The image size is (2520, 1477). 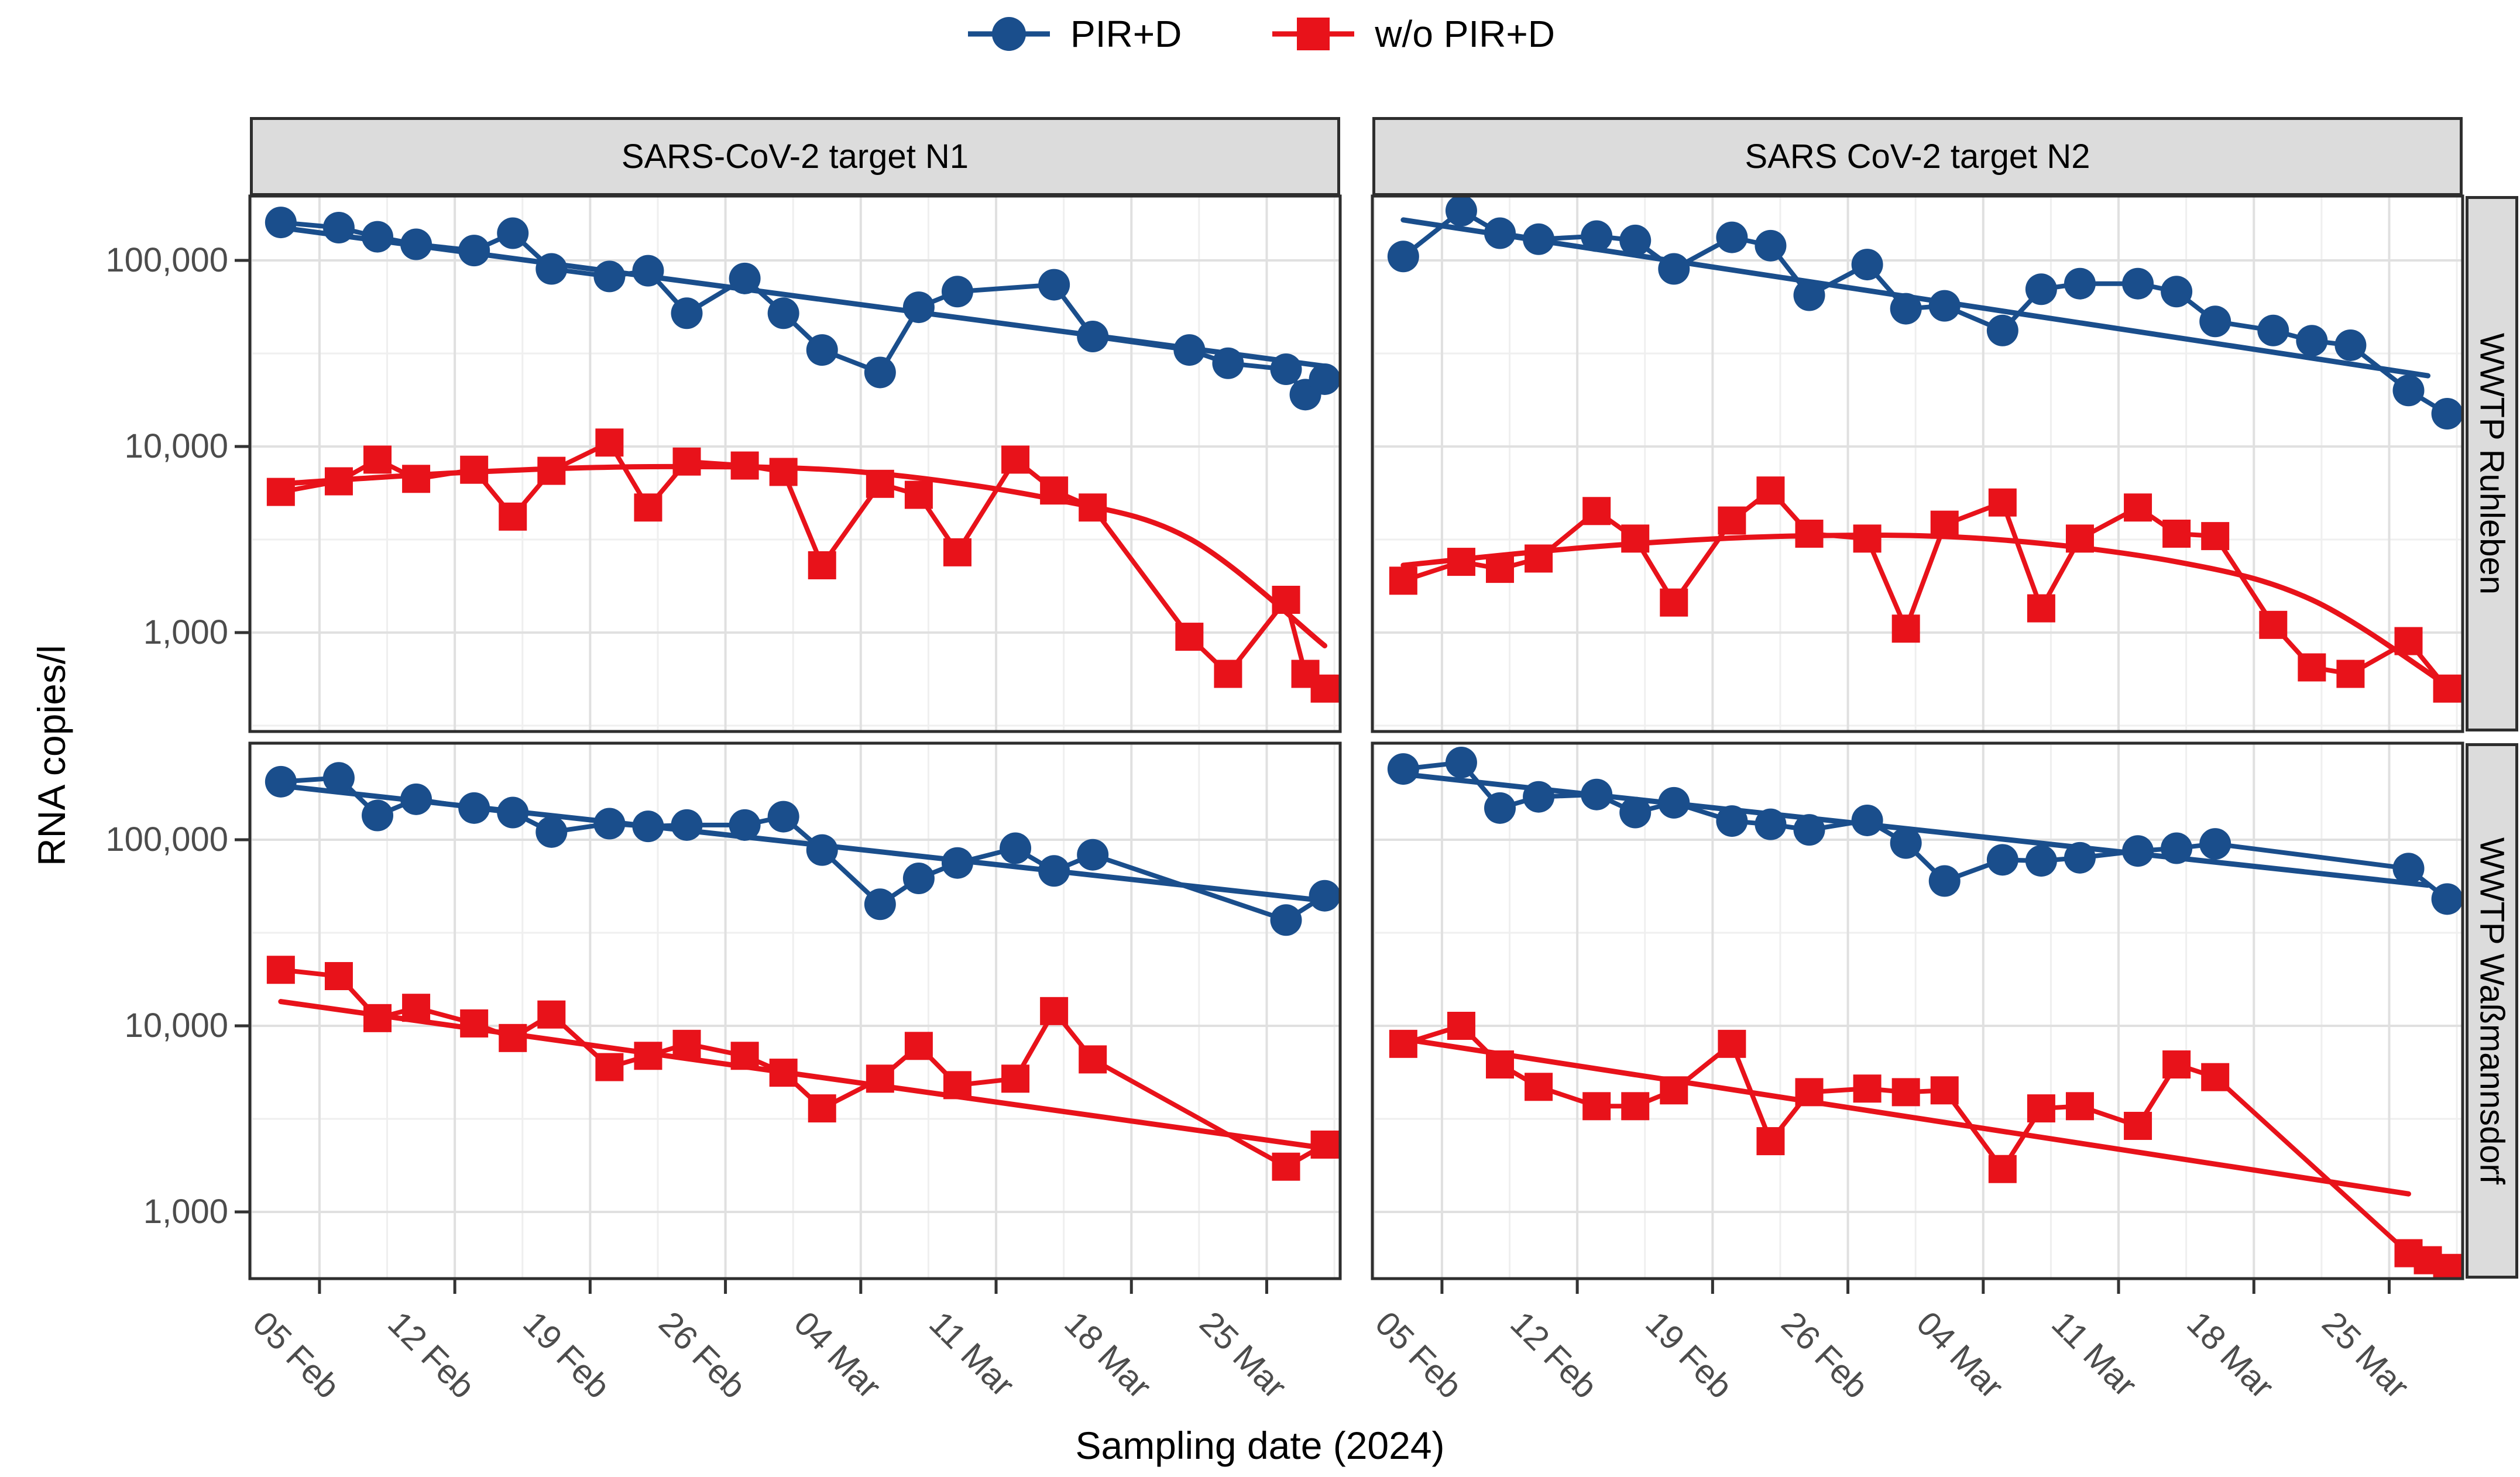 What do you see at coordinates (167, 839) in the screenshot?
I see `y-tick-label: 100,000` at bounding box center [167, 839].